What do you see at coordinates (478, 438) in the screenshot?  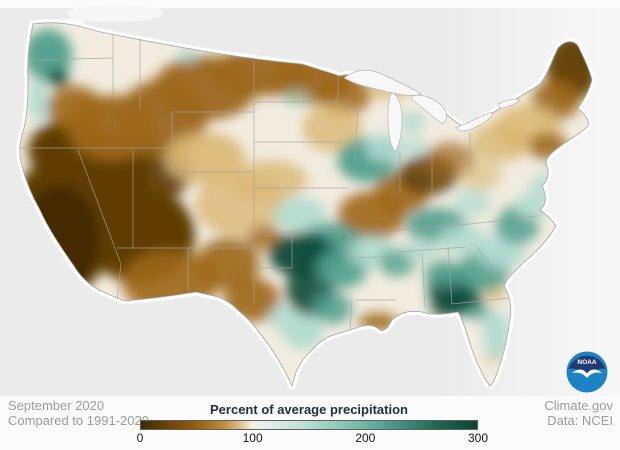 I see `legend-tick: 300` at bounding box center [478, 438].